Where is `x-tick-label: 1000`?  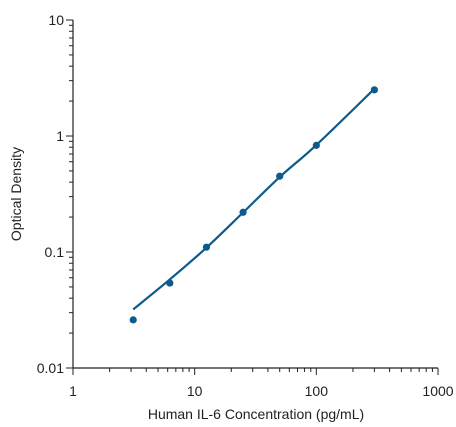
x-tick-label: 1000 is located at coordinates (437, 391).